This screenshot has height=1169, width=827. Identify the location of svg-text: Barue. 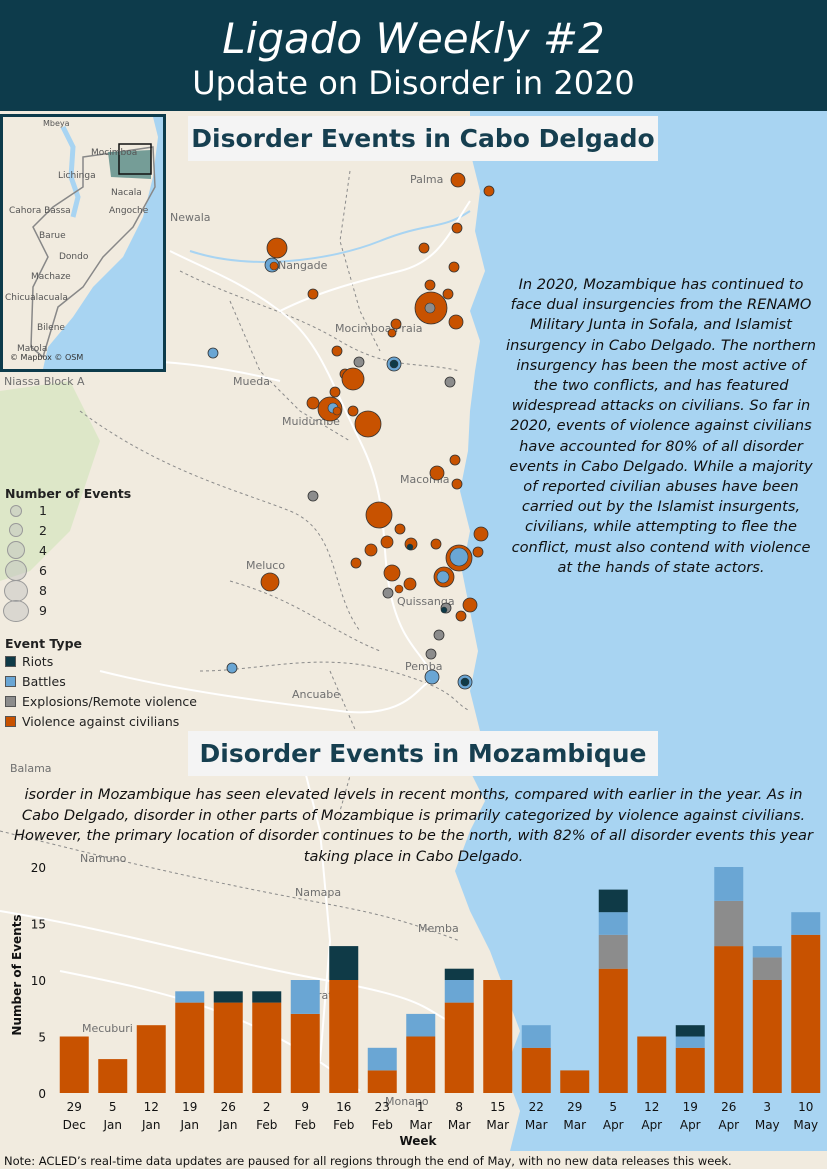
(52, 236).